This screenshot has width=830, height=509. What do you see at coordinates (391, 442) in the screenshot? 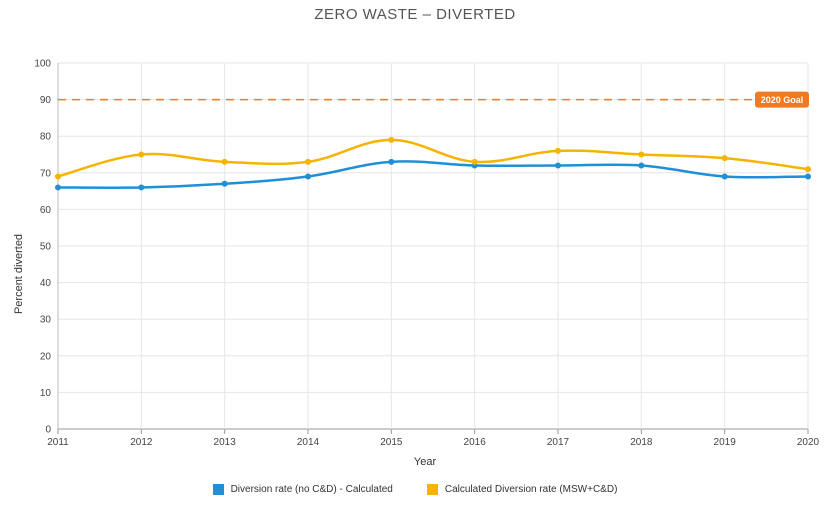
I see `x-tick-label: 2015` at bounding box center [391, 442].